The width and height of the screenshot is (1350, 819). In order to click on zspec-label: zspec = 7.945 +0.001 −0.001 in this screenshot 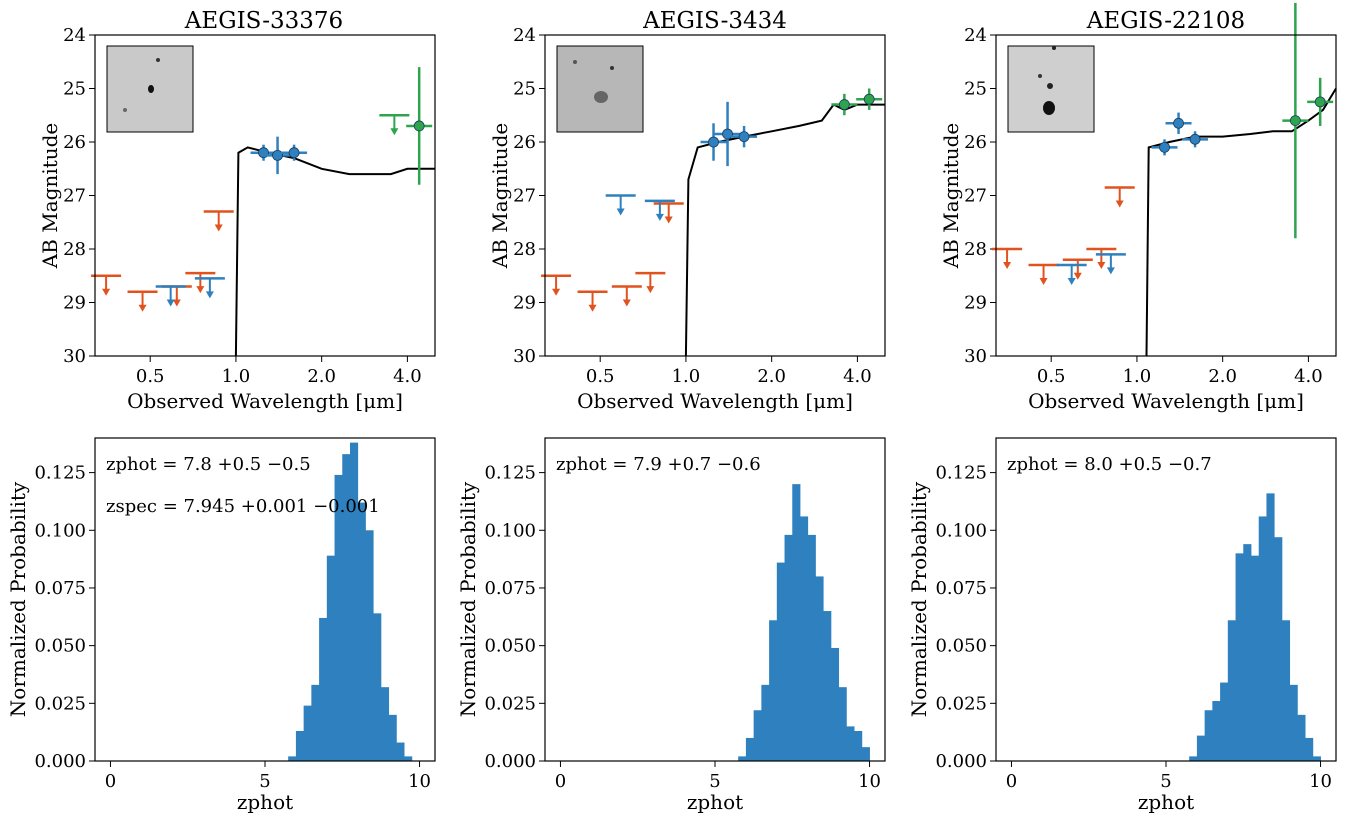, I will do `click(243, 506)`.